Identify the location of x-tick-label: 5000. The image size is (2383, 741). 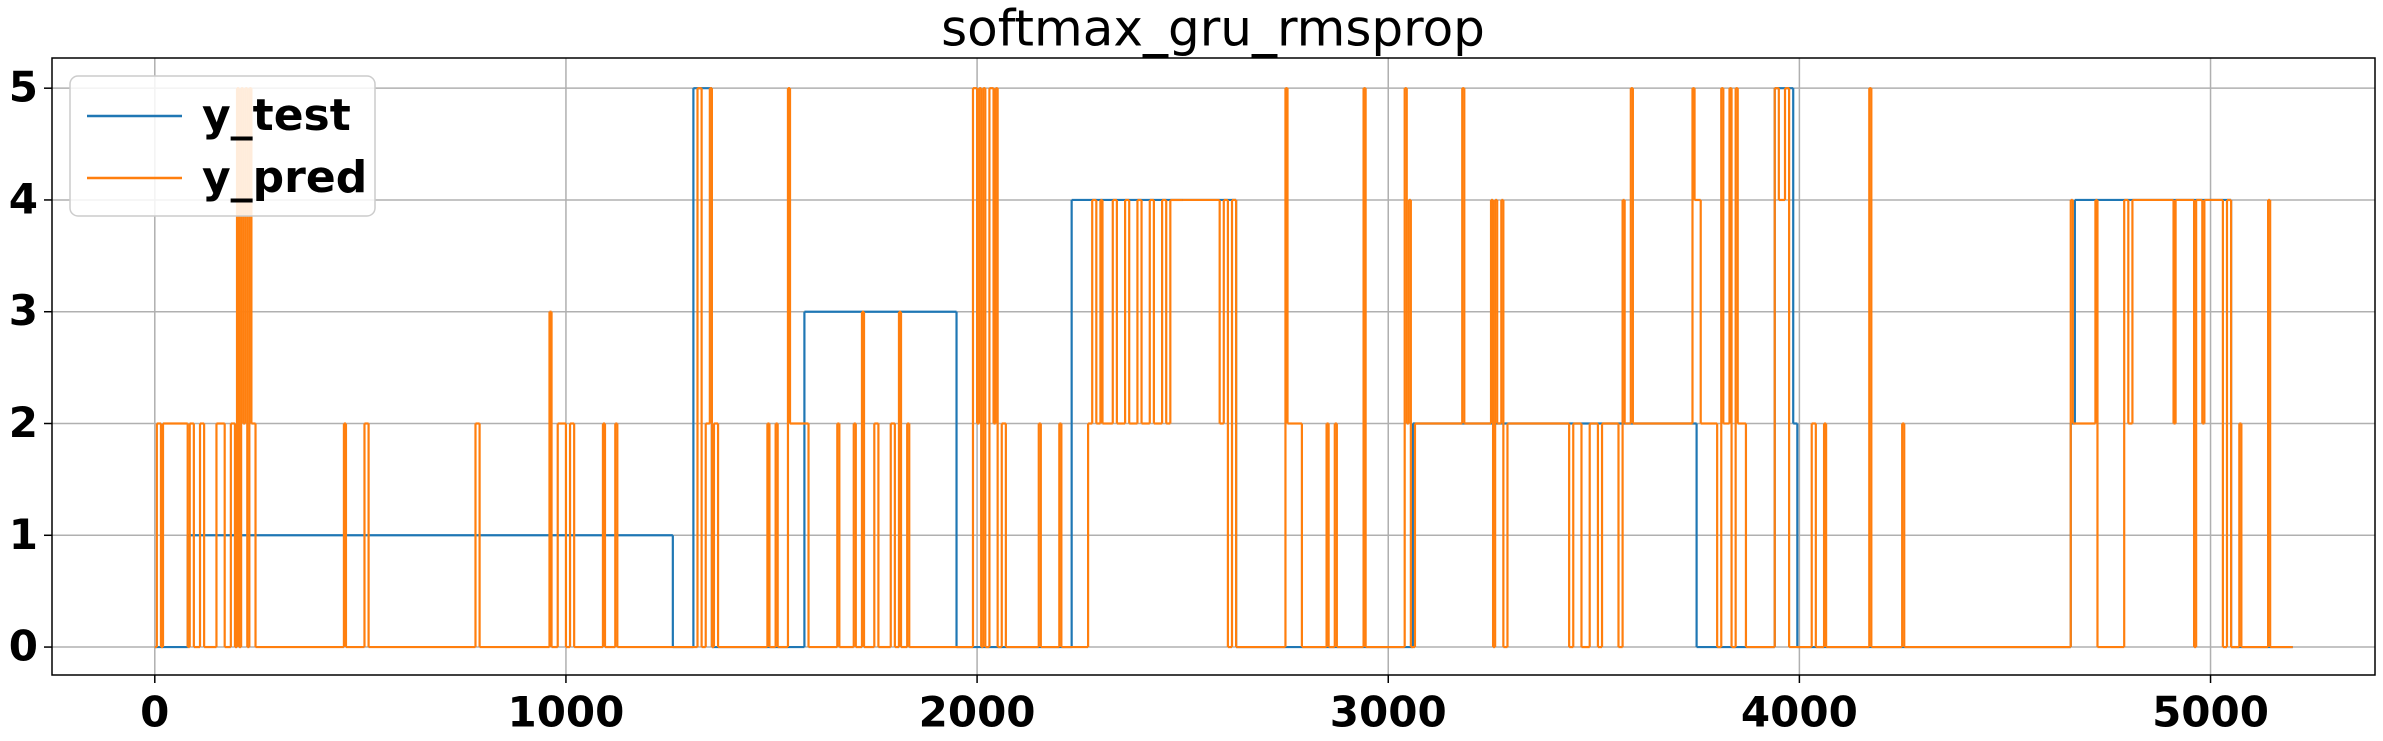
(2210, 712).